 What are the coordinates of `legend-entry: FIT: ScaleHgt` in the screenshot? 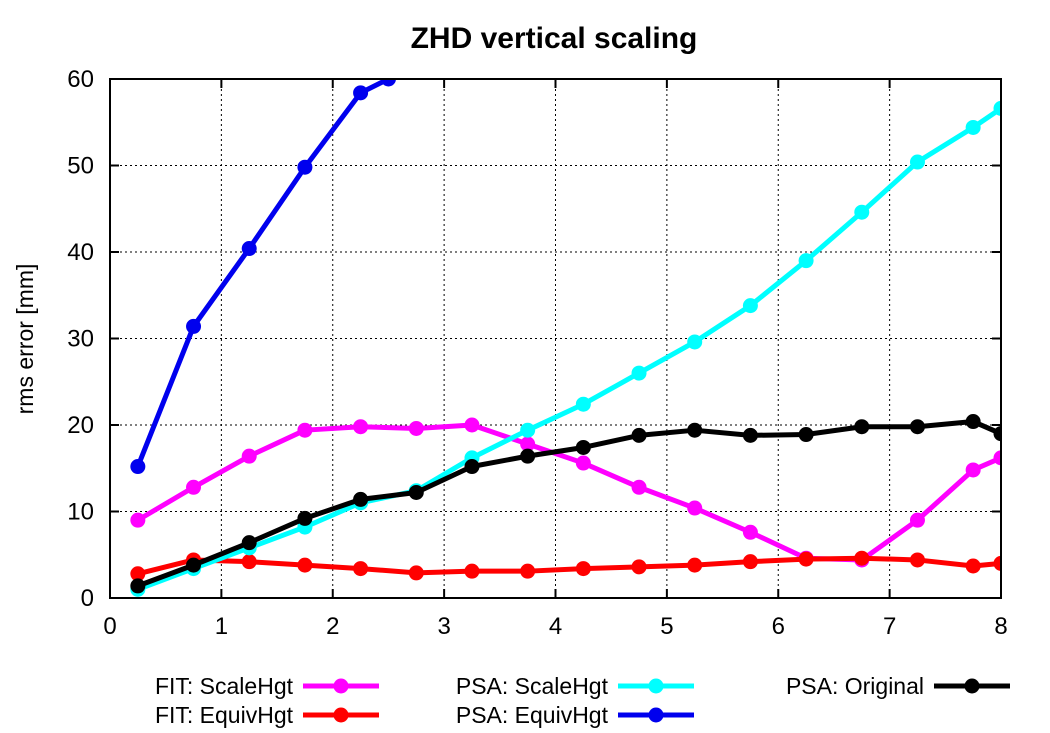 It's located at (267, 686).